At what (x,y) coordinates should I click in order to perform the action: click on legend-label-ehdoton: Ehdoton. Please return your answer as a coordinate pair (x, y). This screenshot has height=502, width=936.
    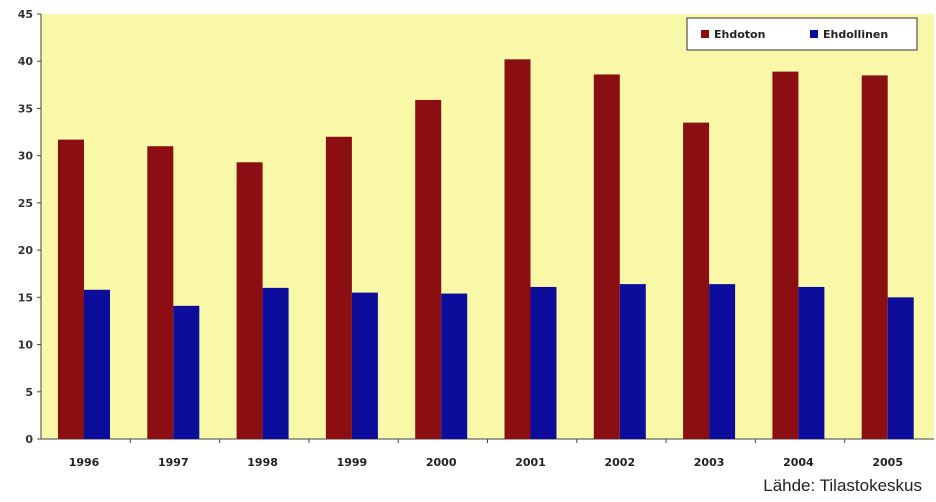
    Looking at the image, I should click on (739, 34).